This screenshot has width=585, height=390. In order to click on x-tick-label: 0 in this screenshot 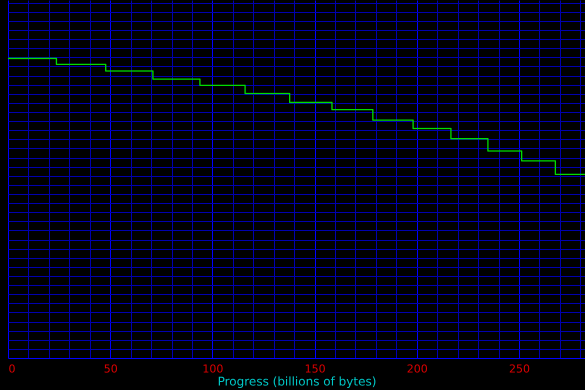, I will do `click(12, 369)`.